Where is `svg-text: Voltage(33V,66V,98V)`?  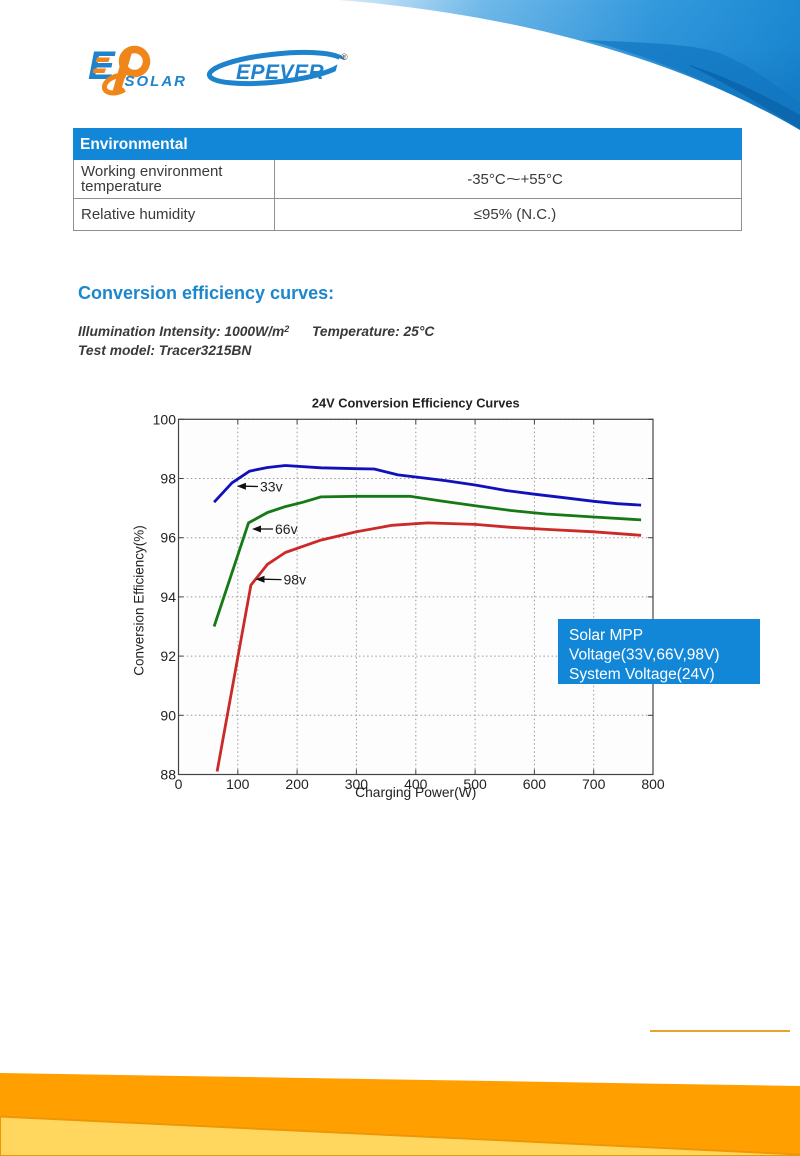 svg-text: Voltage(33V,66V,98V) is located at coordinates (644, 655).